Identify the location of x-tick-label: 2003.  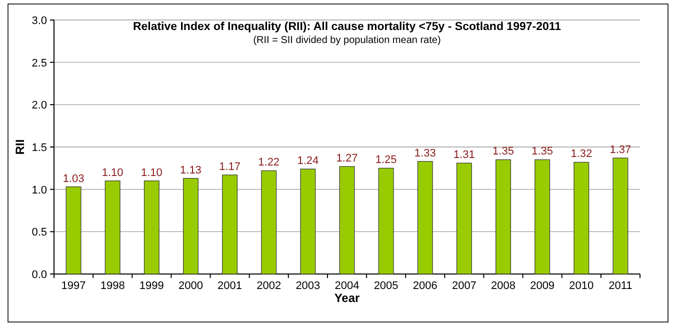
(308, 286).